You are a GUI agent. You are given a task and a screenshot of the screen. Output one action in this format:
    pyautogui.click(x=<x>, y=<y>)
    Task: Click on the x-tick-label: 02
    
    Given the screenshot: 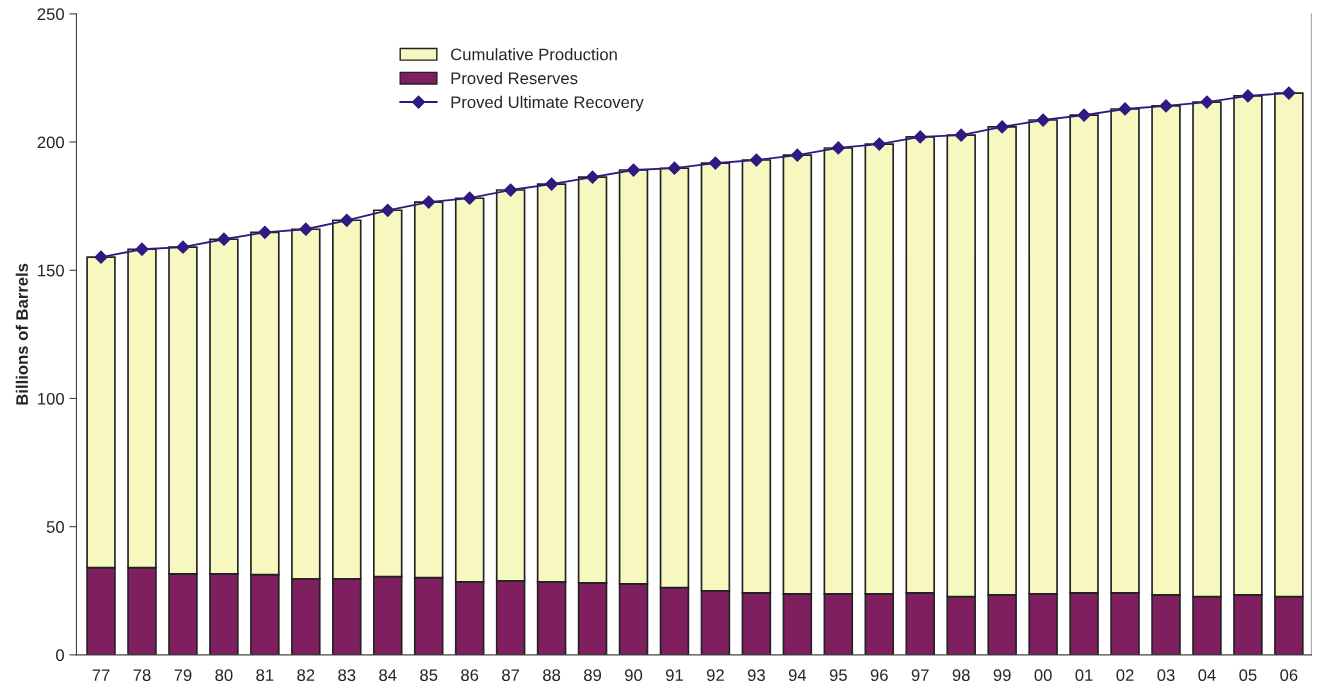 What is the action you would take?
    pyautogui.click(x=1125, y=675)
    